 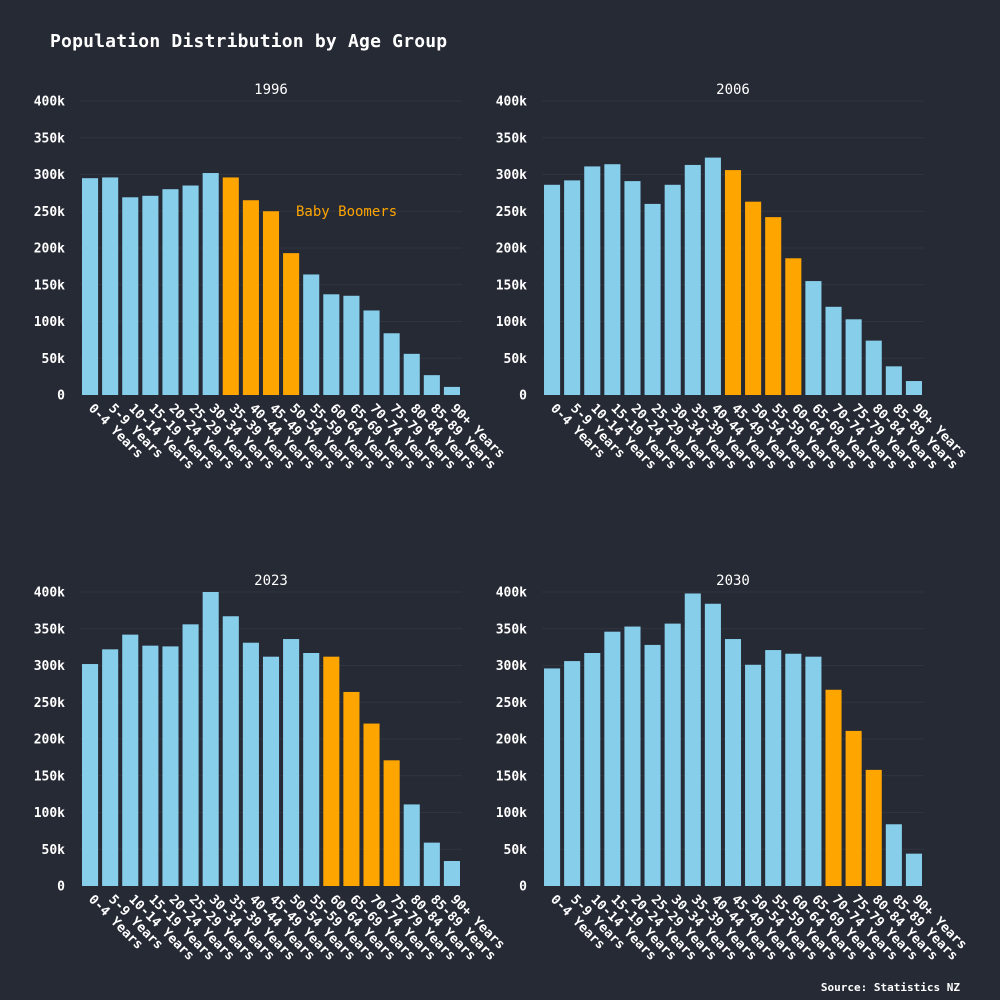 What do you see at coordinates (271, 581) in the screenshot?
I see `subplot-title: 2023` at bounding box center [271, 581].